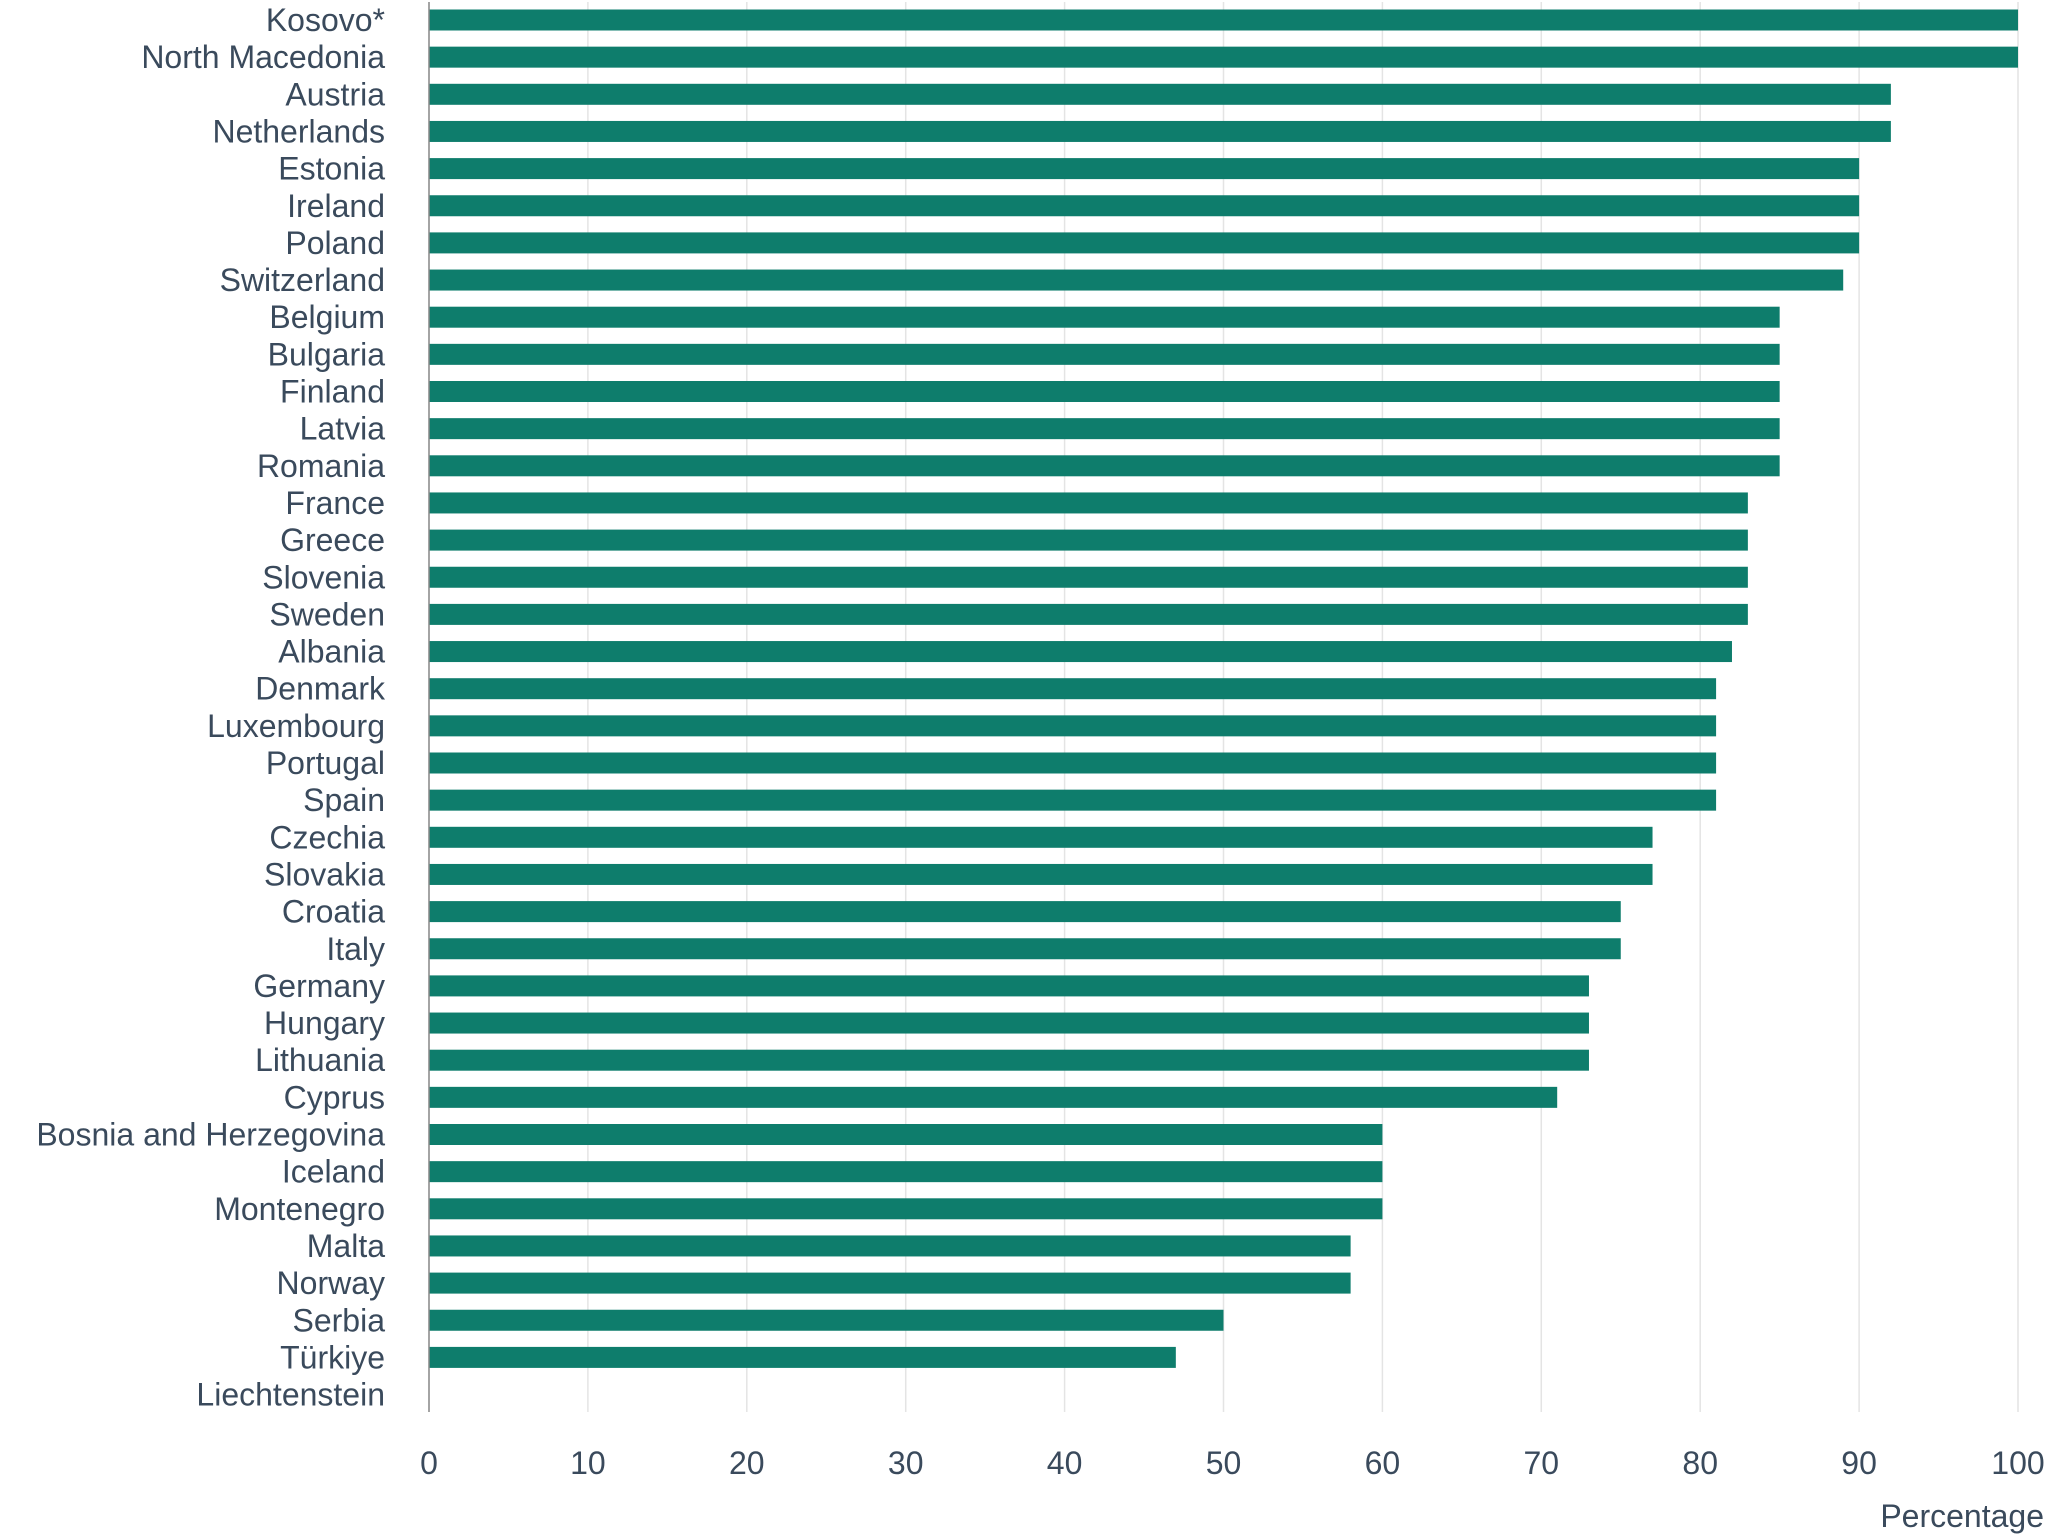 The height and width of the screenshot is (1539, 2048). Describe the element at coordinates (343, 429) in the screenshot. I see `category-label: Latvia` at that location.